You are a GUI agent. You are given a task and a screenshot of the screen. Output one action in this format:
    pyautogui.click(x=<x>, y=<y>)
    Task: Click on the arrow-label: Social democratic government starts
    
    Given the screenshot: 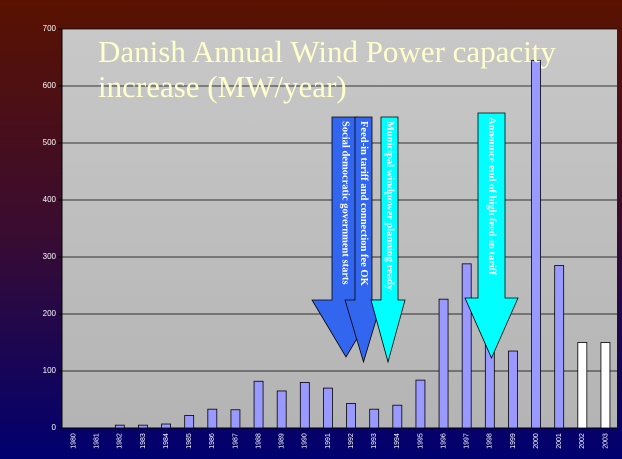 What is the action you would take?
    pyautogui.click(x=345, y=203)
    